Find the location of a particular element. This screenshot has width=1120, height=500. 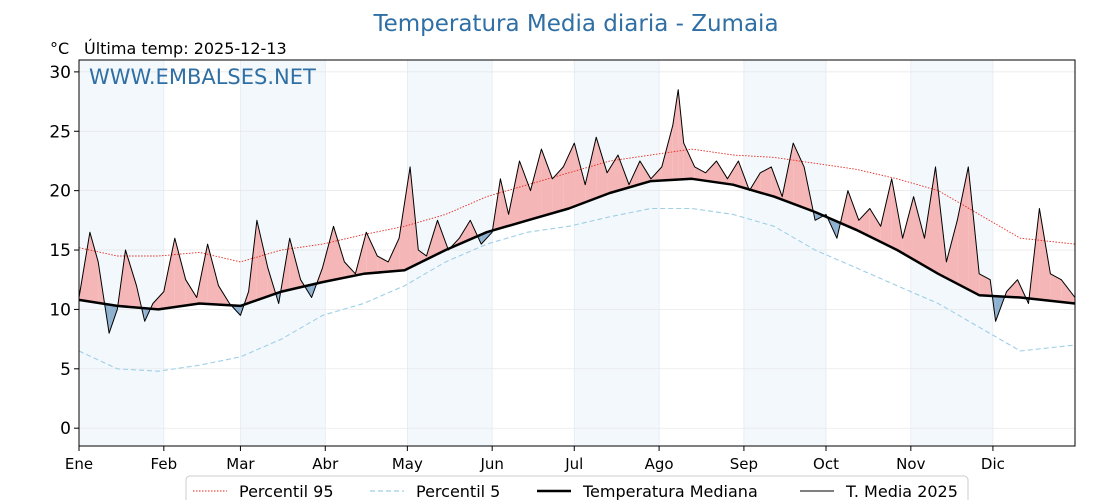

x-tick-label-feb: Feb is located at coordinates (164, 464).